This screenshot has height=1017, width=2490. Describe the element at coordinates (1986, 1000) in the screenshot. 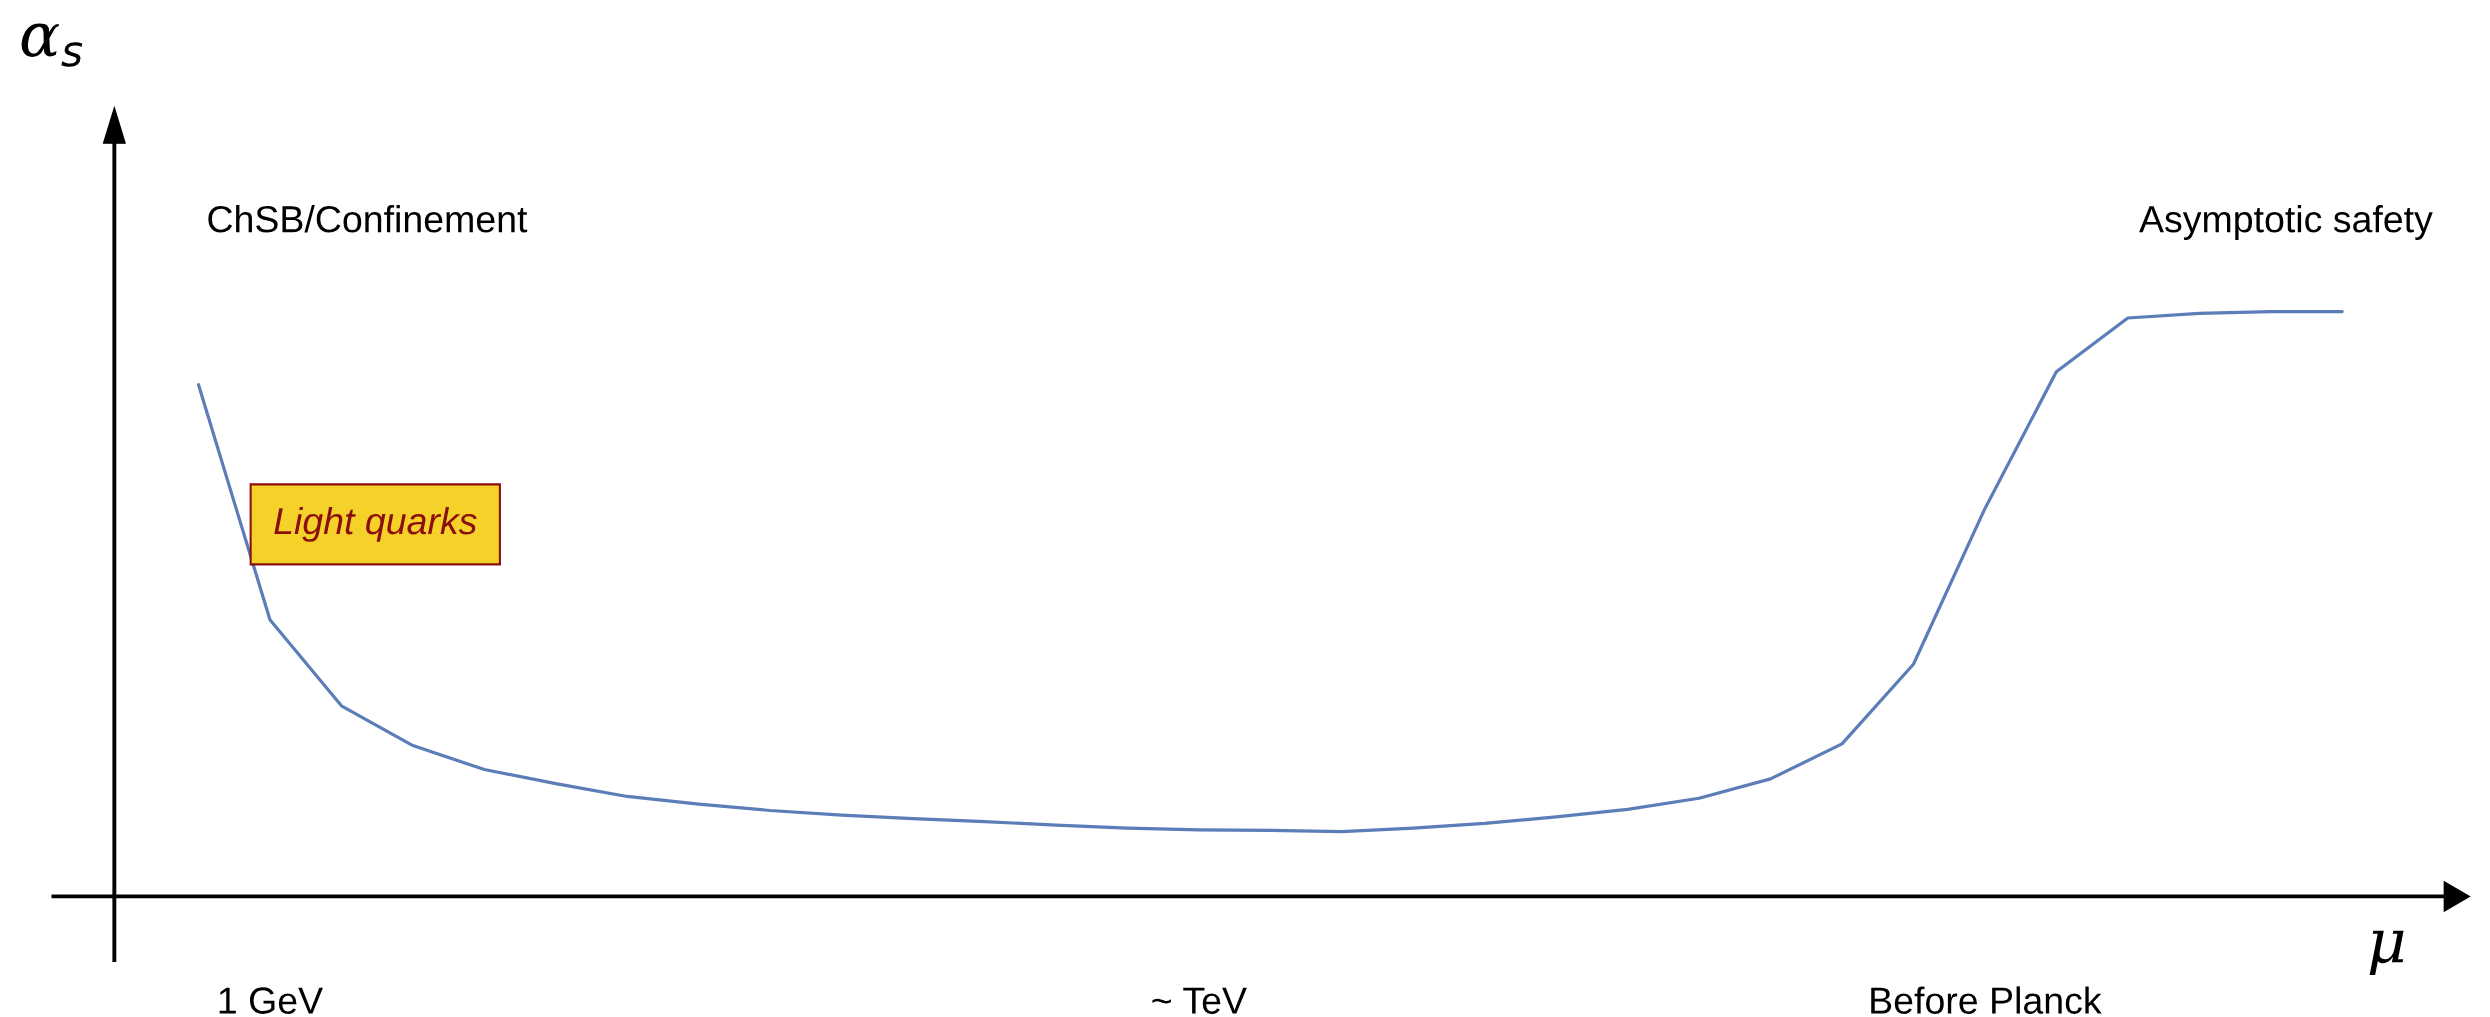

I see `x-tick-label: Before Planck` at that location.